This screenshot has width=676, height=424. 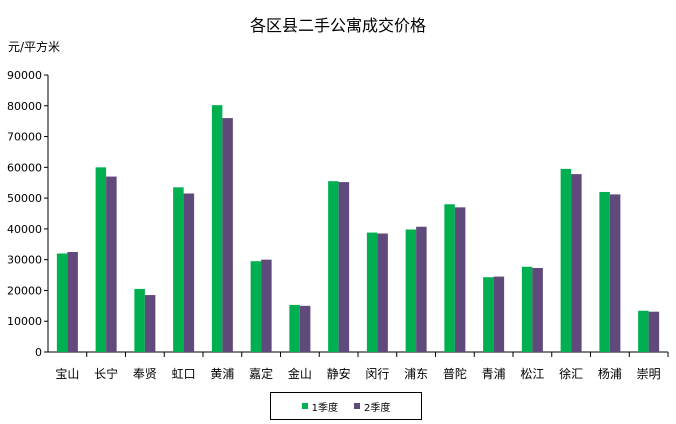 I want to click on x-tick-label: 长宁, so click(x=106, y=373).